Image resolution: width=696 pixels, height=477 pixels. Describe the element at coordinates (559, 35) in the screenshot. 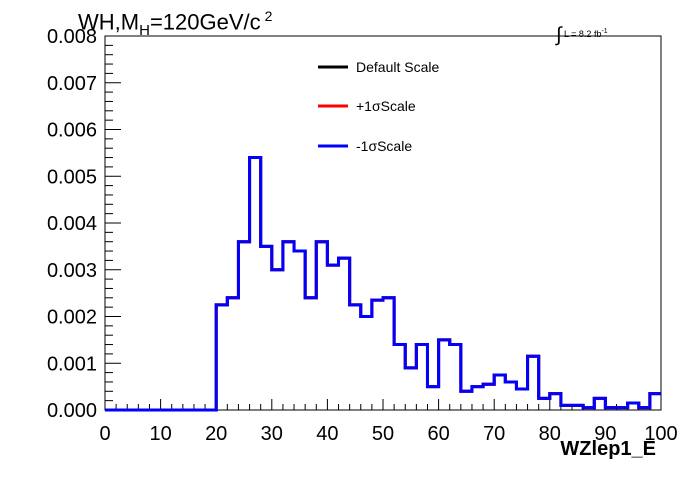

I see `integral-symbol: ∫` at that location.